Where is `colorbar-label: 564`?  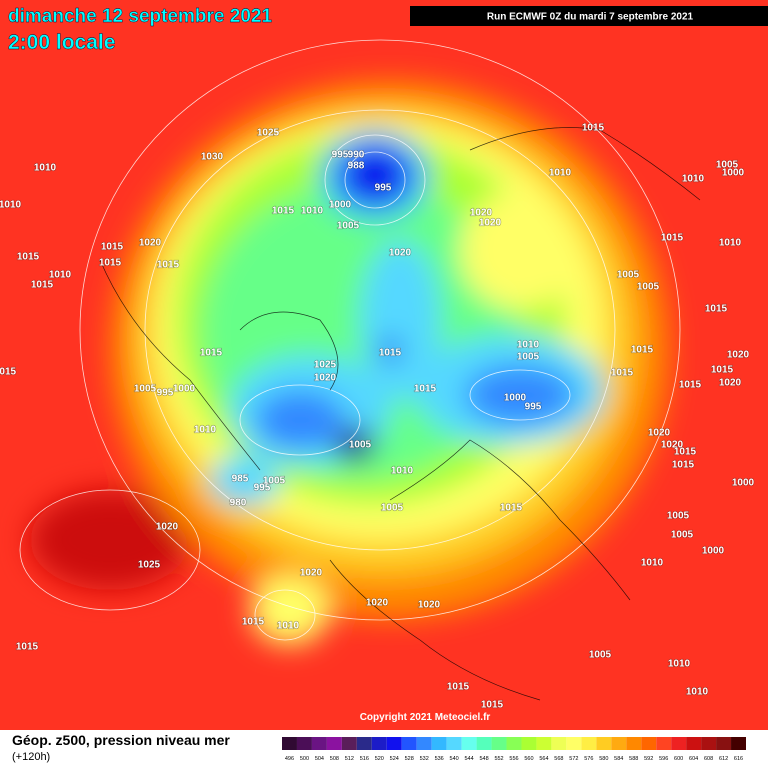
colorbar-label: 564 is located at coordinates (543, 759).